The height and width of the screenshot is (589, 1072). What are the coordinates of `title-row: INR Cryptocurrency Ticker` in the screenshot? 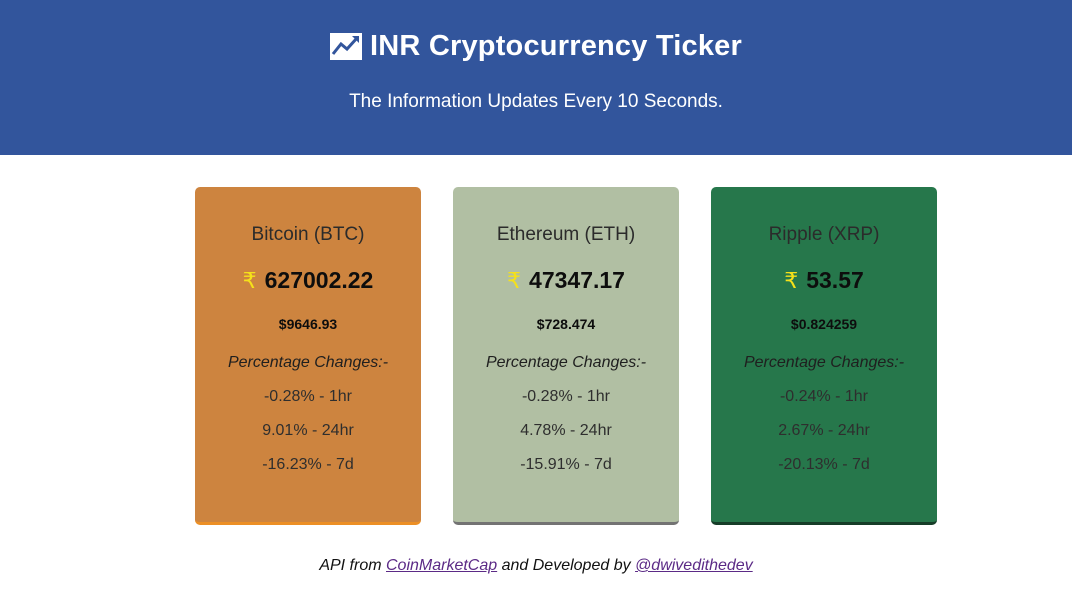 It's located at (536, 46).